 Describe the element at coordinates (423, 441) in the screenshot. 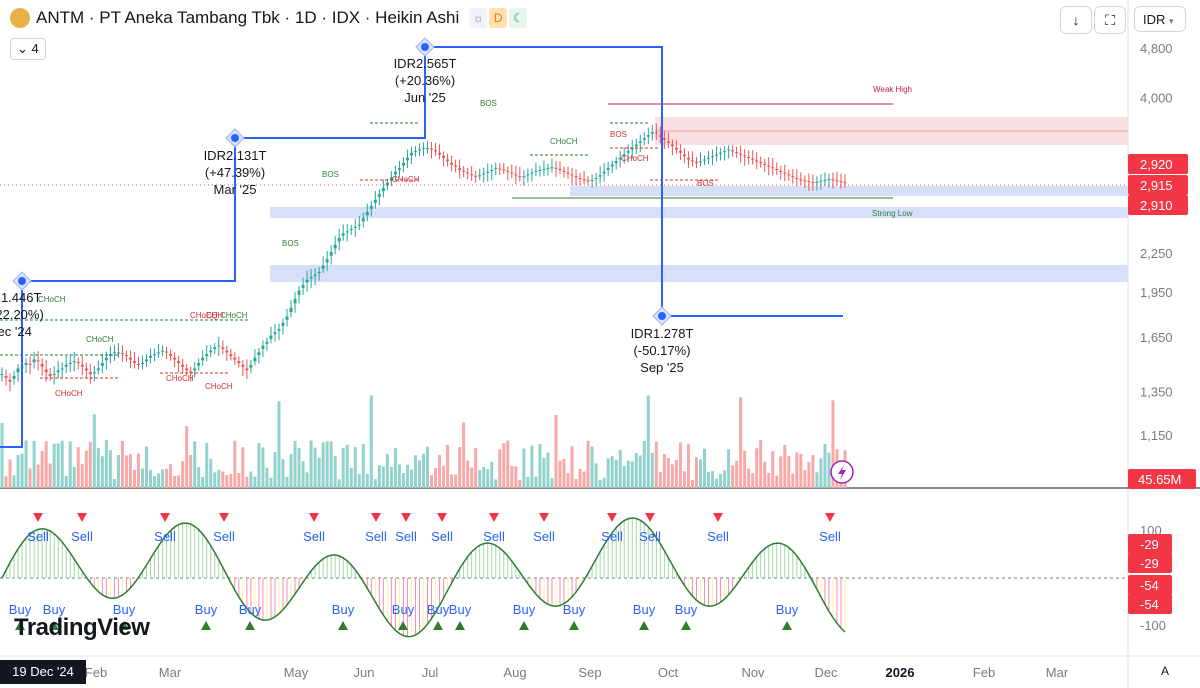

I see `volume-bars` at that location.